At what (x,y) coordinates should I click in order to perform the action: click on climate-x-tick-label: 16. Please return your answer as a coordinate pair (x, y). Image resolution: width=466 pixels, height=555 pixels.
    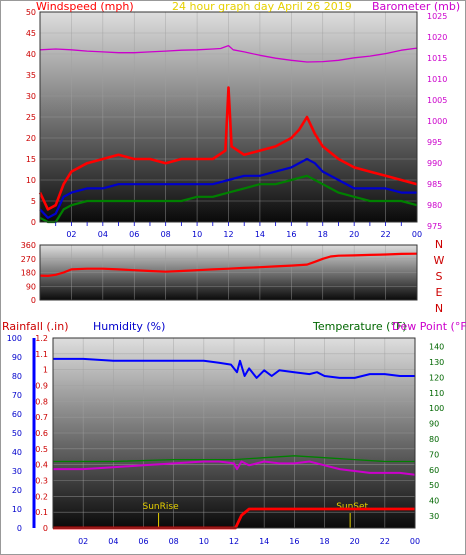
    Looking at the image, I should click on (294, 541).